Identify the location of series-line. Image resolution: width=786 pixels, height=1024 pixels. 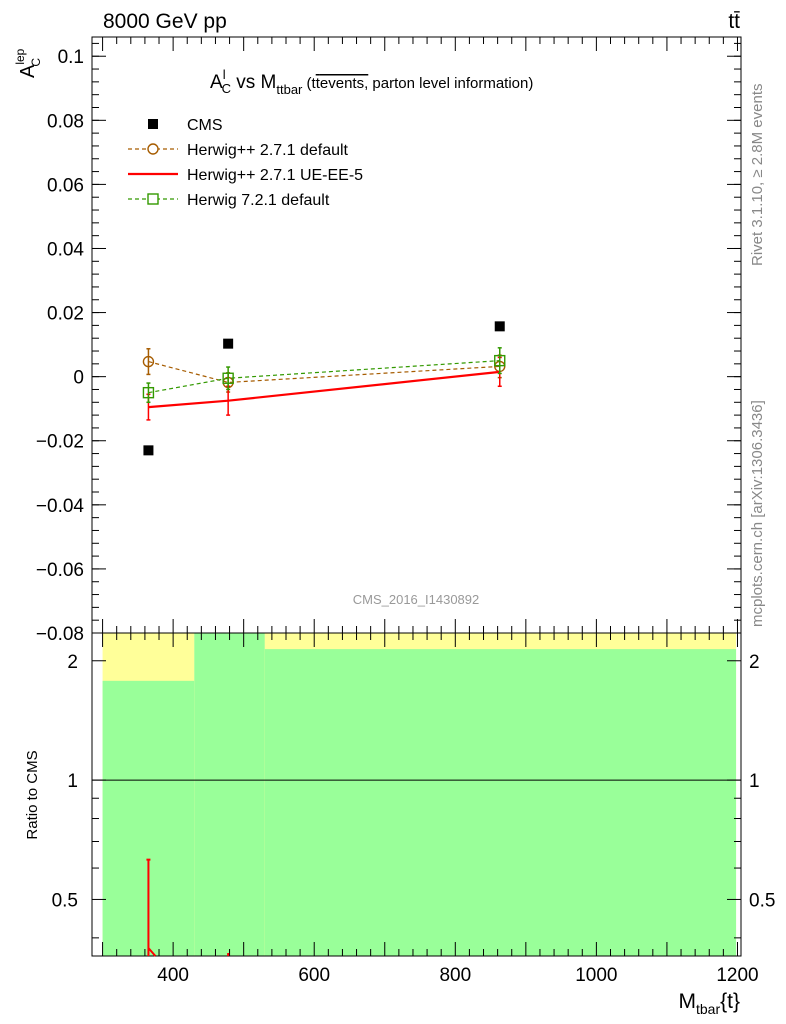
(324, 377).